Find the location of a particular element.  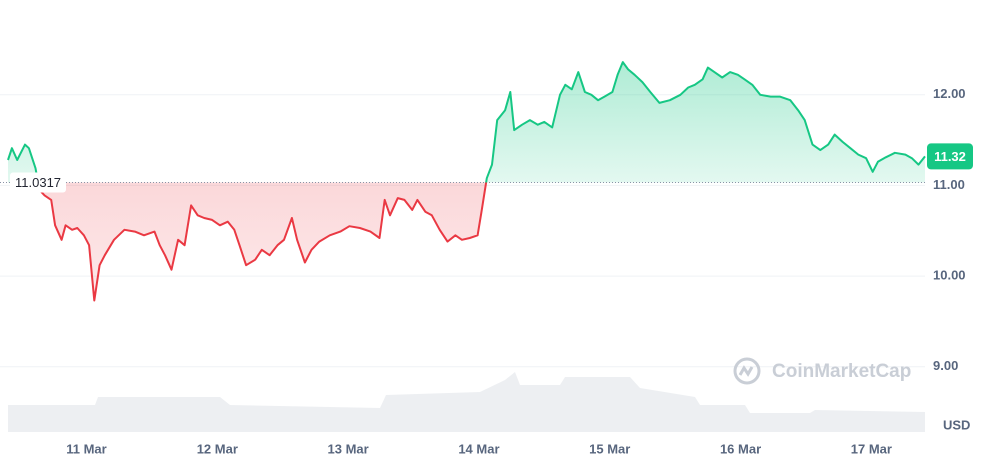

current-price-box is located at coordinates (950, 156).